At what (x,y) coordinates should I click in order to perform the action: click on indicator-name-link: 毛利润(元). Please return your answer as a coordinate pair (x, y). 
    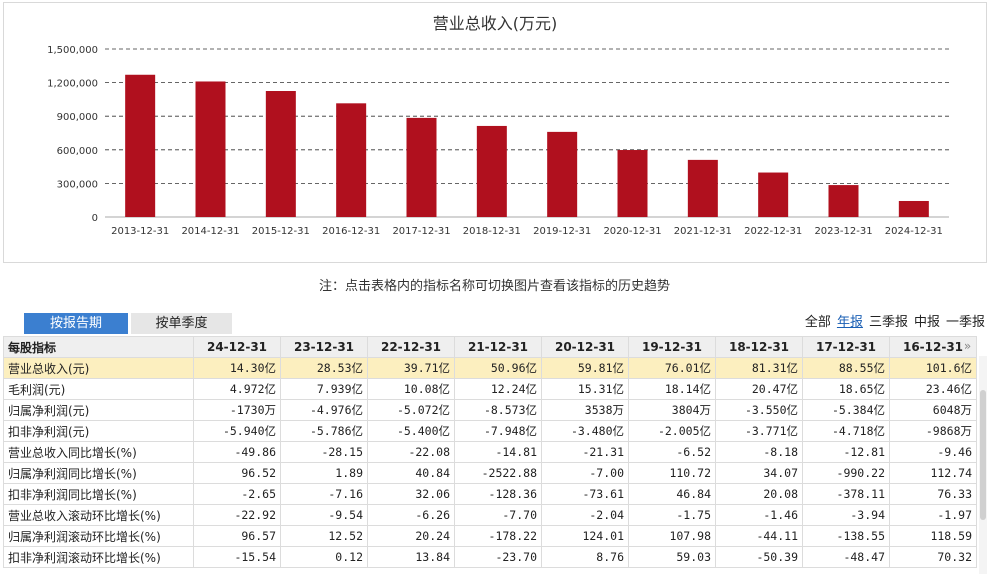
    Looking at the image, I should click on (98, 389).